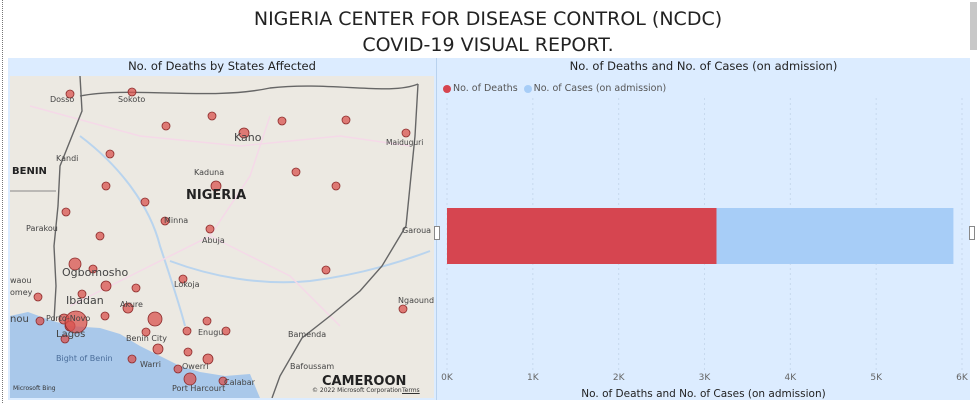 The image size is (978, 403). Describe the element at coordinates (132, 99) in the screenshot. I see `city-label: Sokoto` at that location.